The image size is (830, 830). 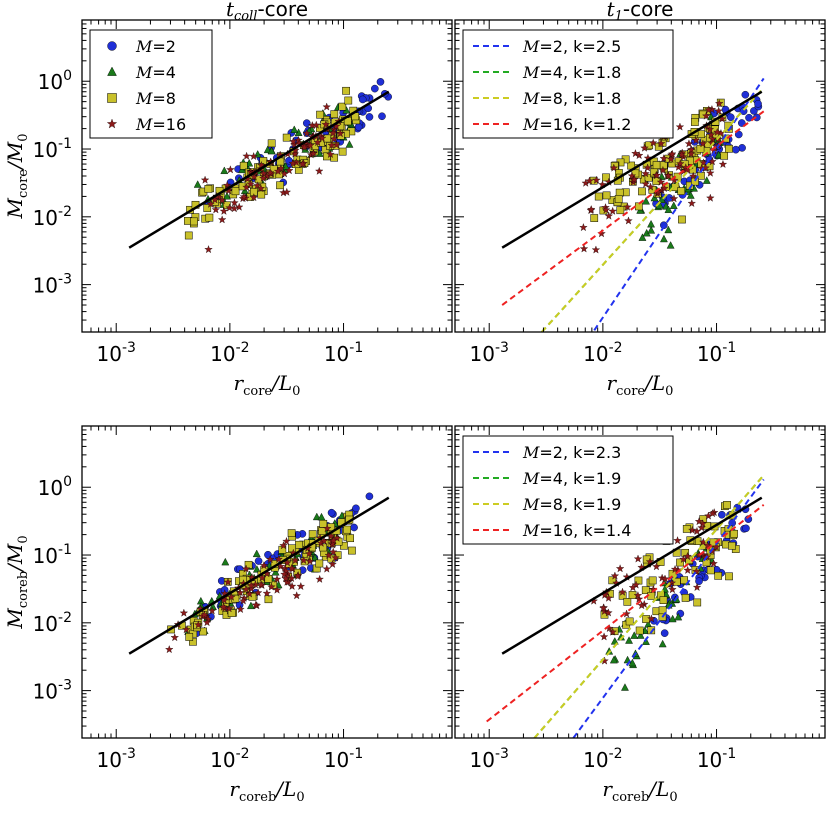 I want to click on y-tick-exponent: -3, so click(x=65, y=686).